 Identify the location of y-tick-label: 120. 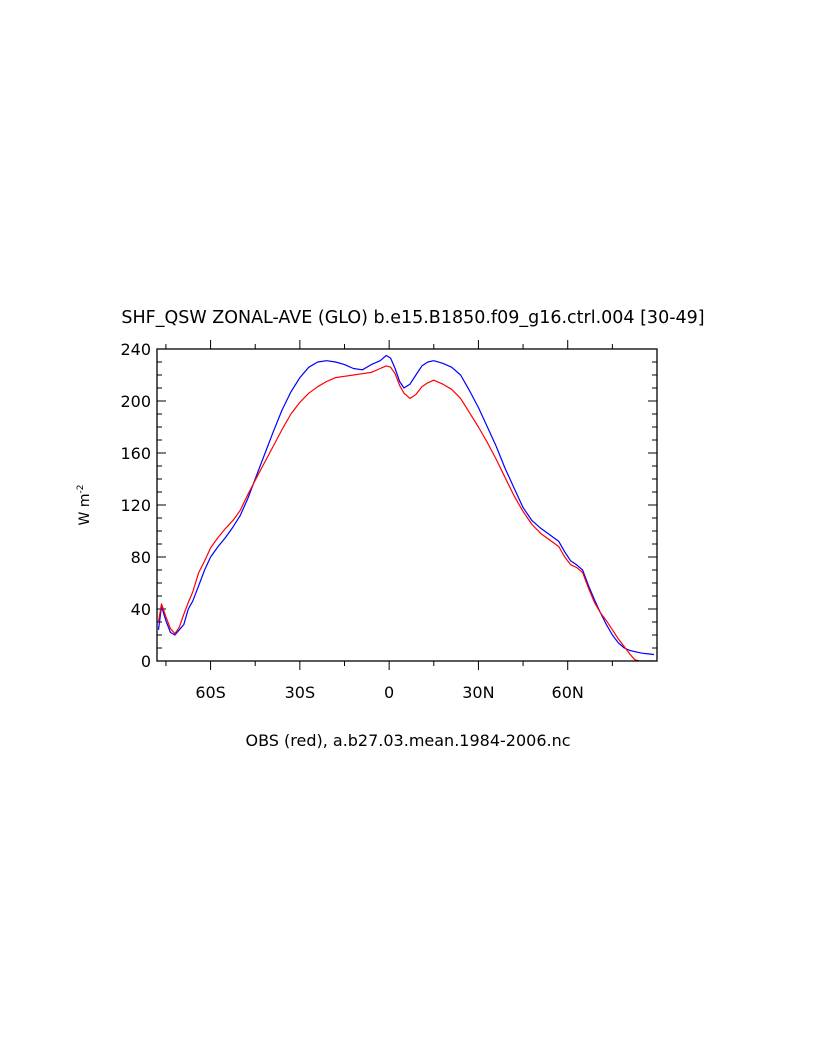
(135, 505).